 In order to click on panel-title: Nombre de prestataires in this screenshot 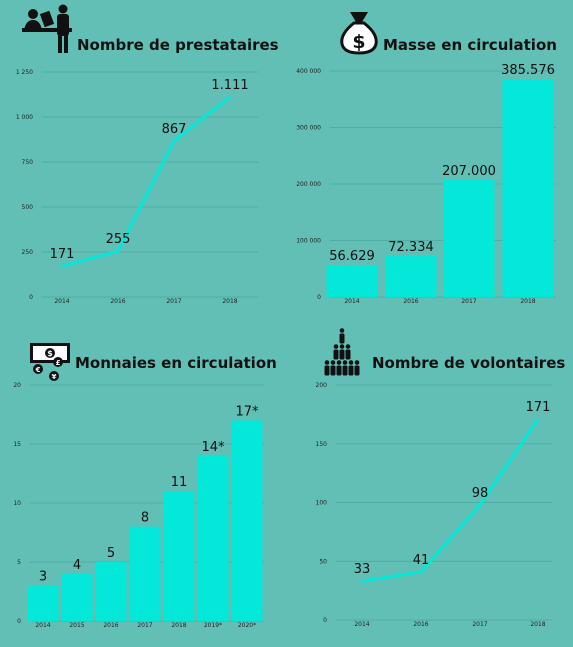, I will do `click(178, 45)`.